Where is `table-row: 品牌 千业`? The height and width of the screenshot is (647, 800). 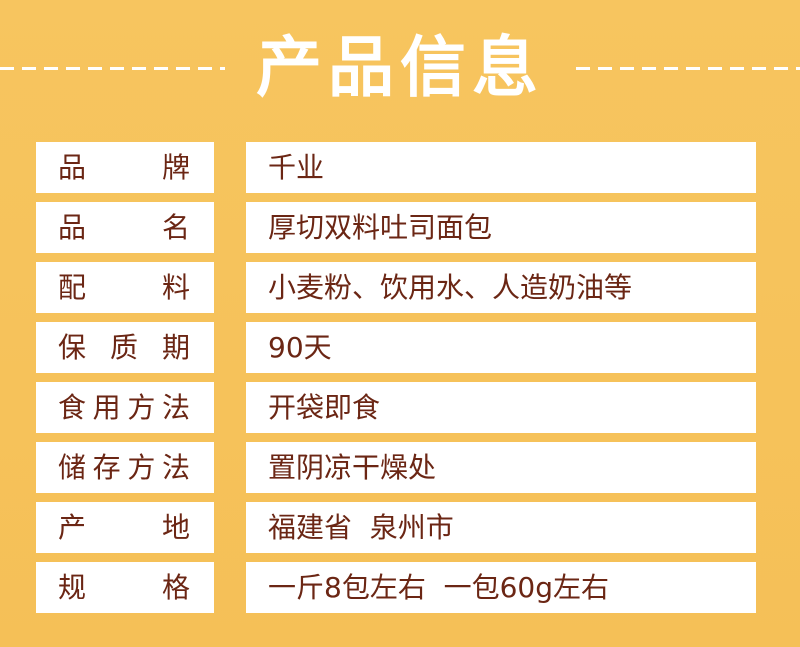 table-row: 品牌 千业 is located at coordinates (396, 167).